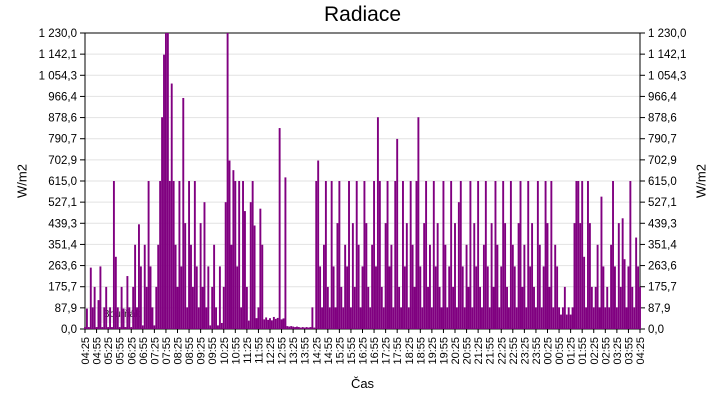 This screenshot has width=720, height=400. What do you see at coordinates (662, 119) in the screenshot?
I see `y-tick-label-right: 878,6` at bounding box center [662, 119].